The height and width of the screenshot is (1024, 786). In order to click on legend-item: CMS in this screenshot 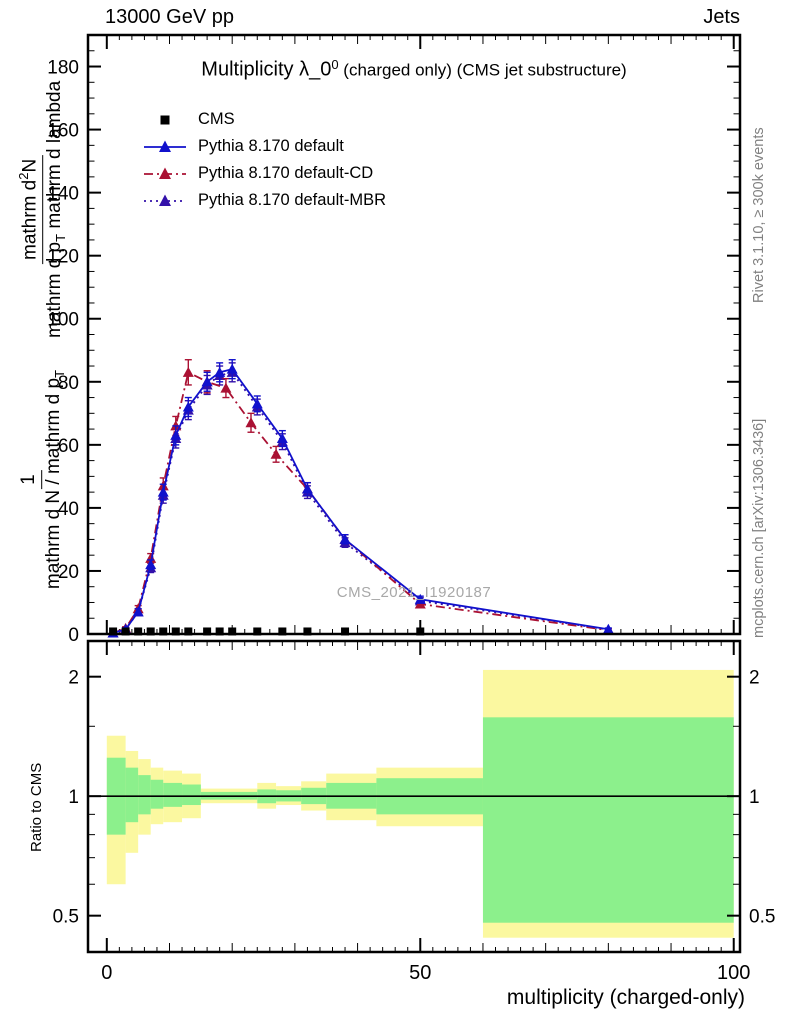, I will do `click(264, 119)`.